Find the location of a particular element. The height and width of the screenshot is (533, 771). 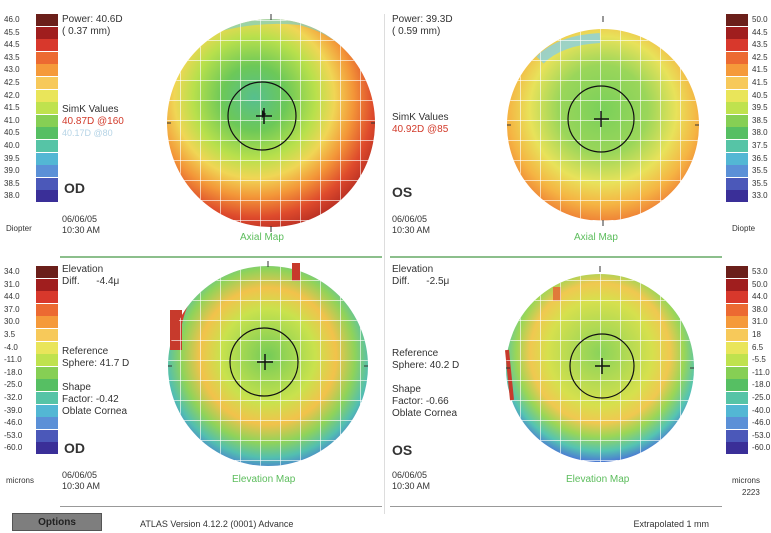

scale-label: -18.0 is located at coordinates (13, 372).